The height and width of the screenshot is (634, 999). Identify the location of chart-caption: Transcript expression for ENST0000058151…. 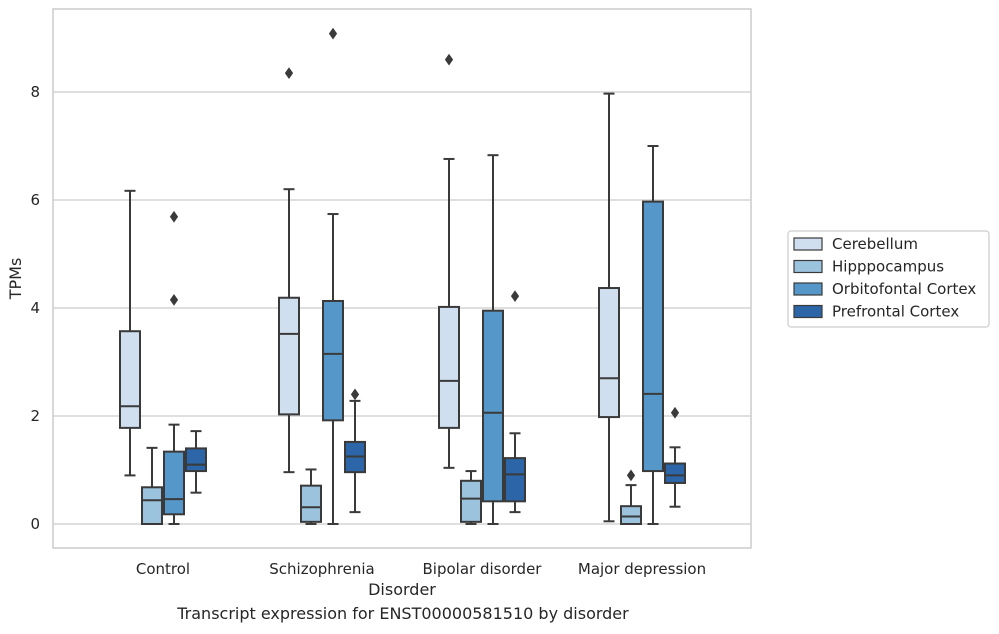
(403, 613).